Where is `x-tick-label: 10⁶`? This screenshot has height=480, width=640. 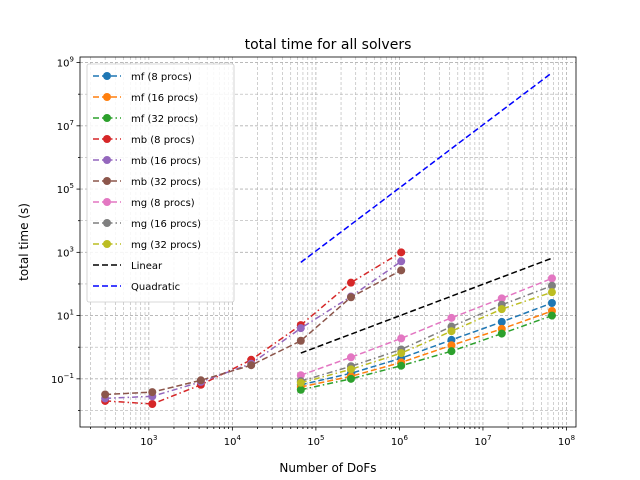 x-tick-label: 10⁶ is located at coordinates (400, 441).